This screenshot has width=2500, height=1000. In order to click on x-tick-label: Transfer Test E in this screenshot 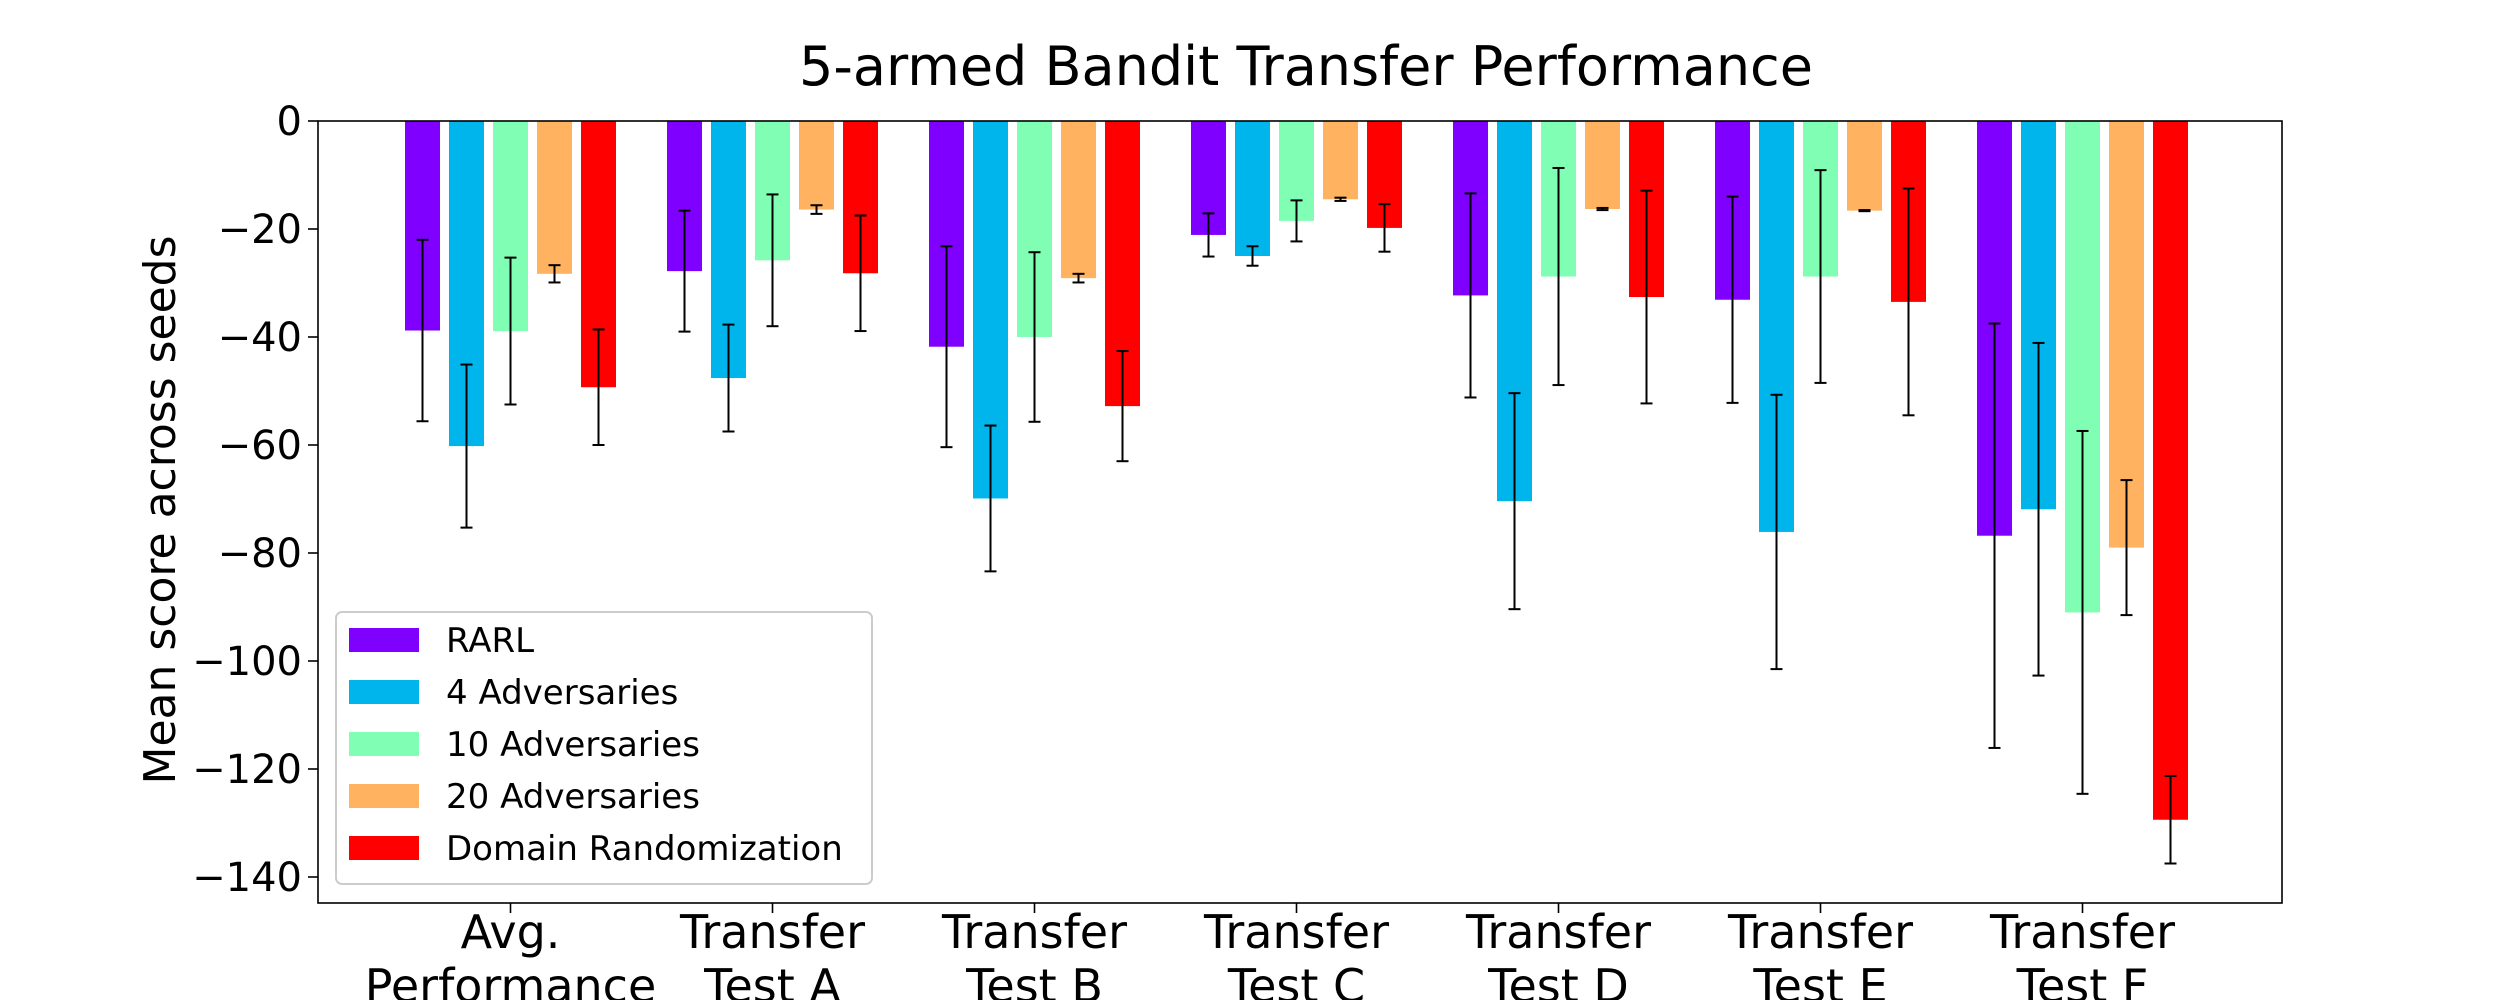, I will do `click(1820, 952)`.